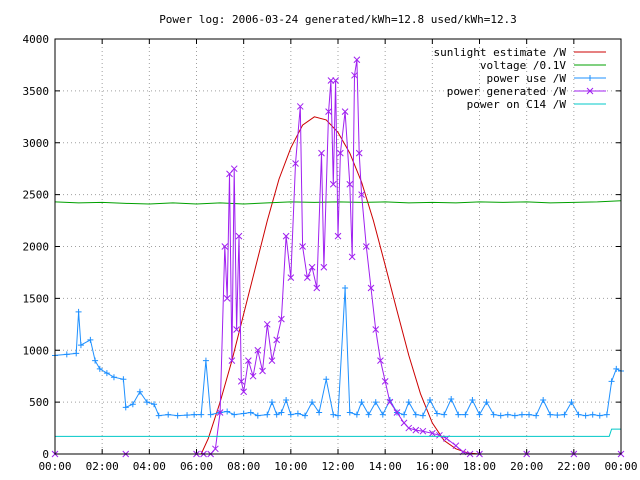 The height and width of the screenshot is (480, 640). Describe the element at coordinates (517, 104) in the screenshot. I see `legend-label: power on C14 /W` at that location.